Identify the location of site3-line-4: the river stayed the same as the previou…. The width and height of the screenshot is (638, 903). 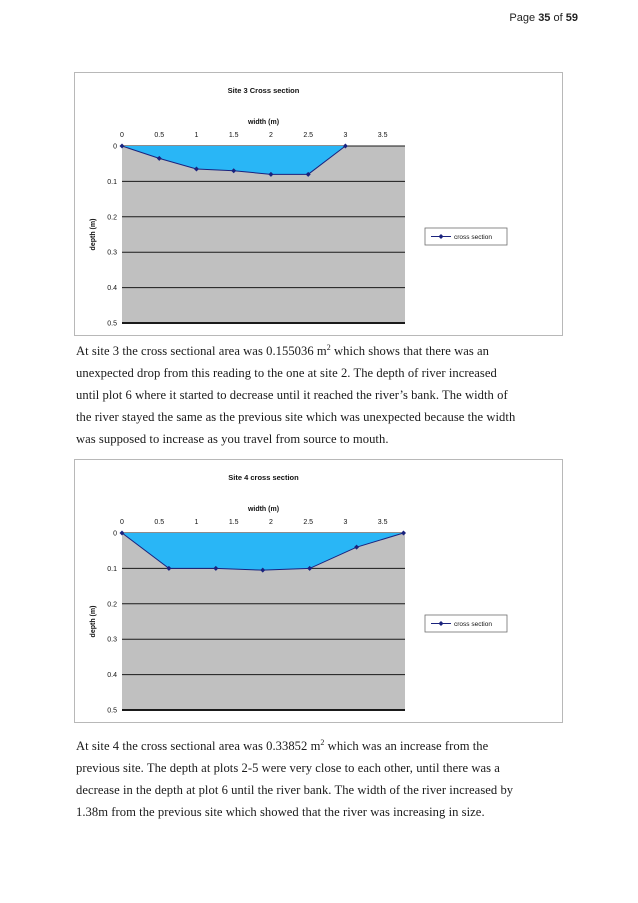
(296, 417).